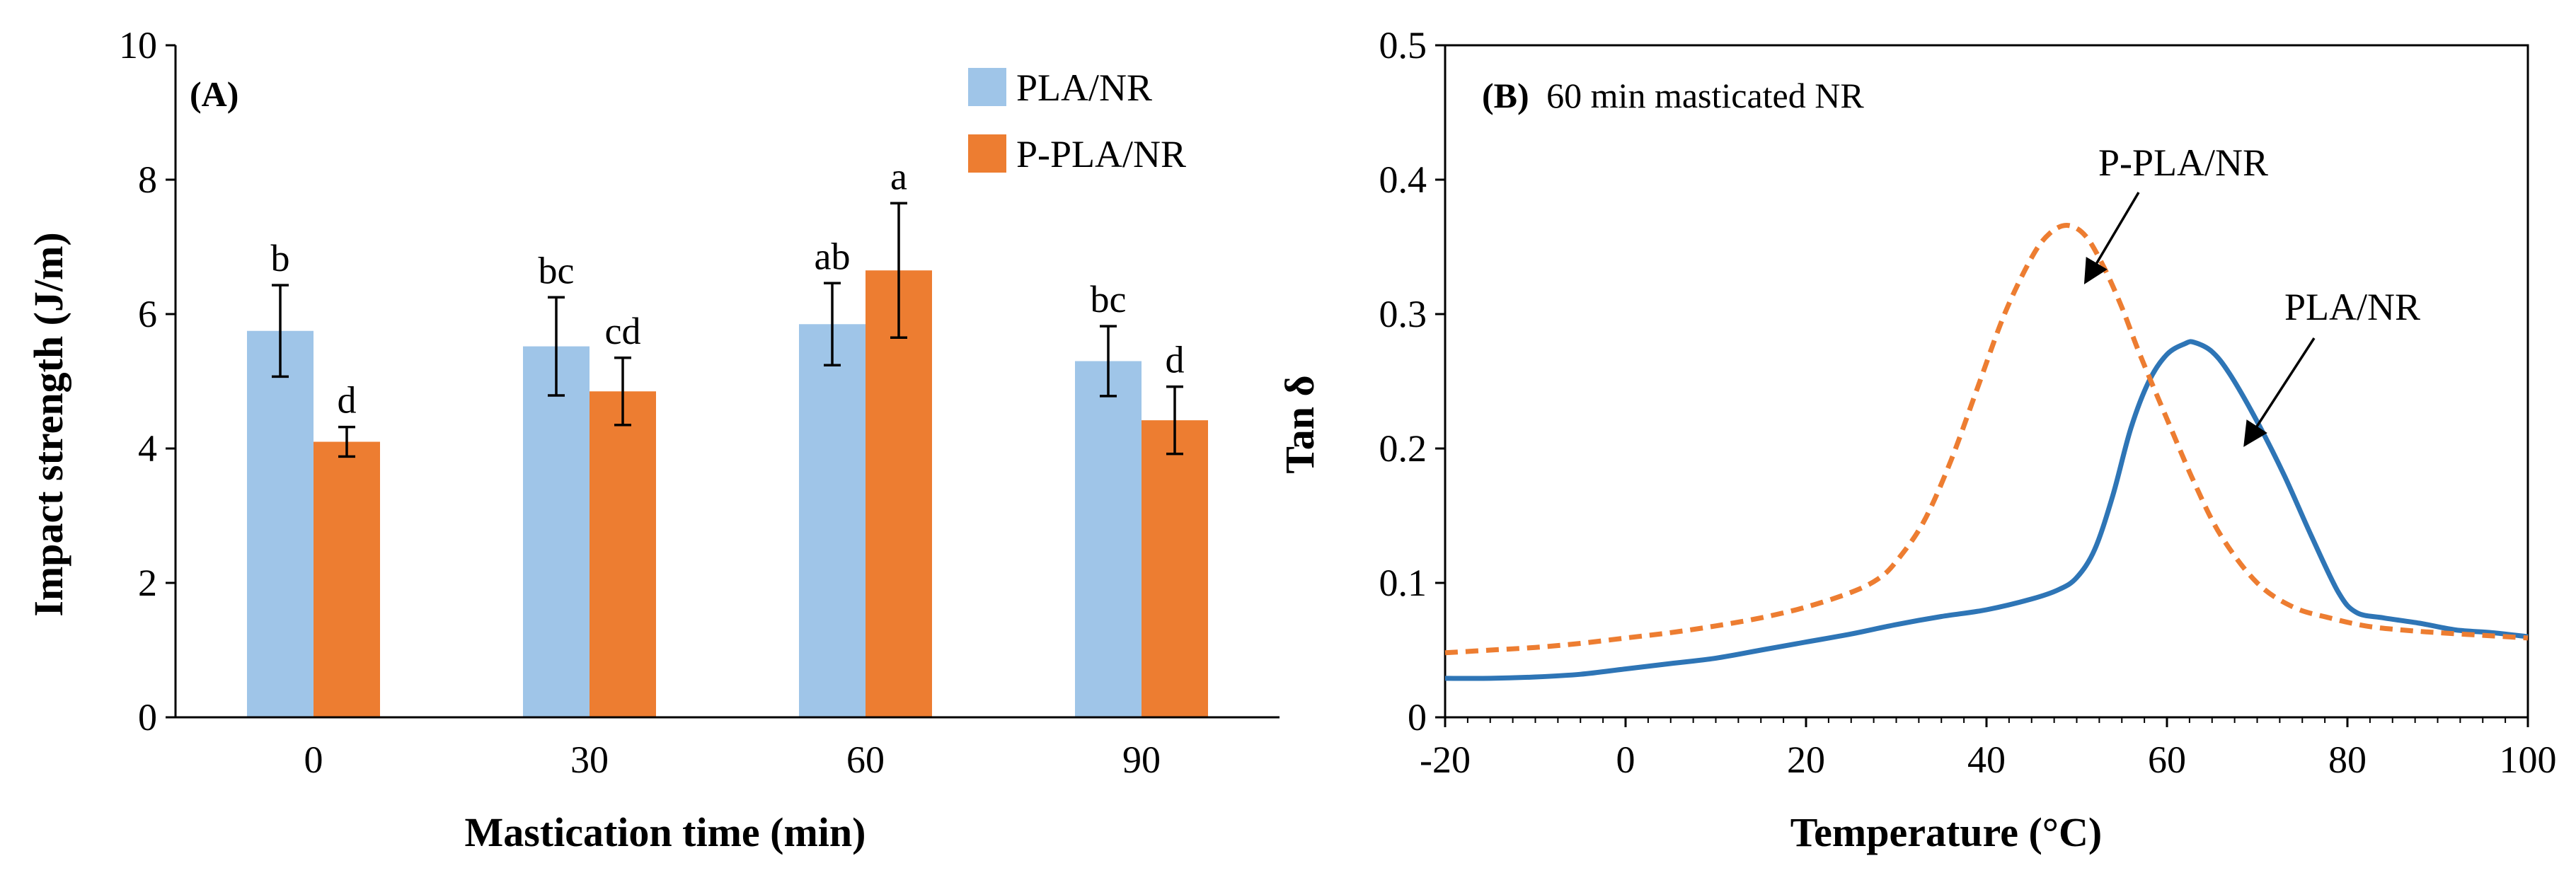 The height and width of the screenshot is (880, 2576). What do you see at coordinates (1109, 299) in the screenshot?
I see `significance-letter-0-3: bc` at bounding box center [1109, 299].